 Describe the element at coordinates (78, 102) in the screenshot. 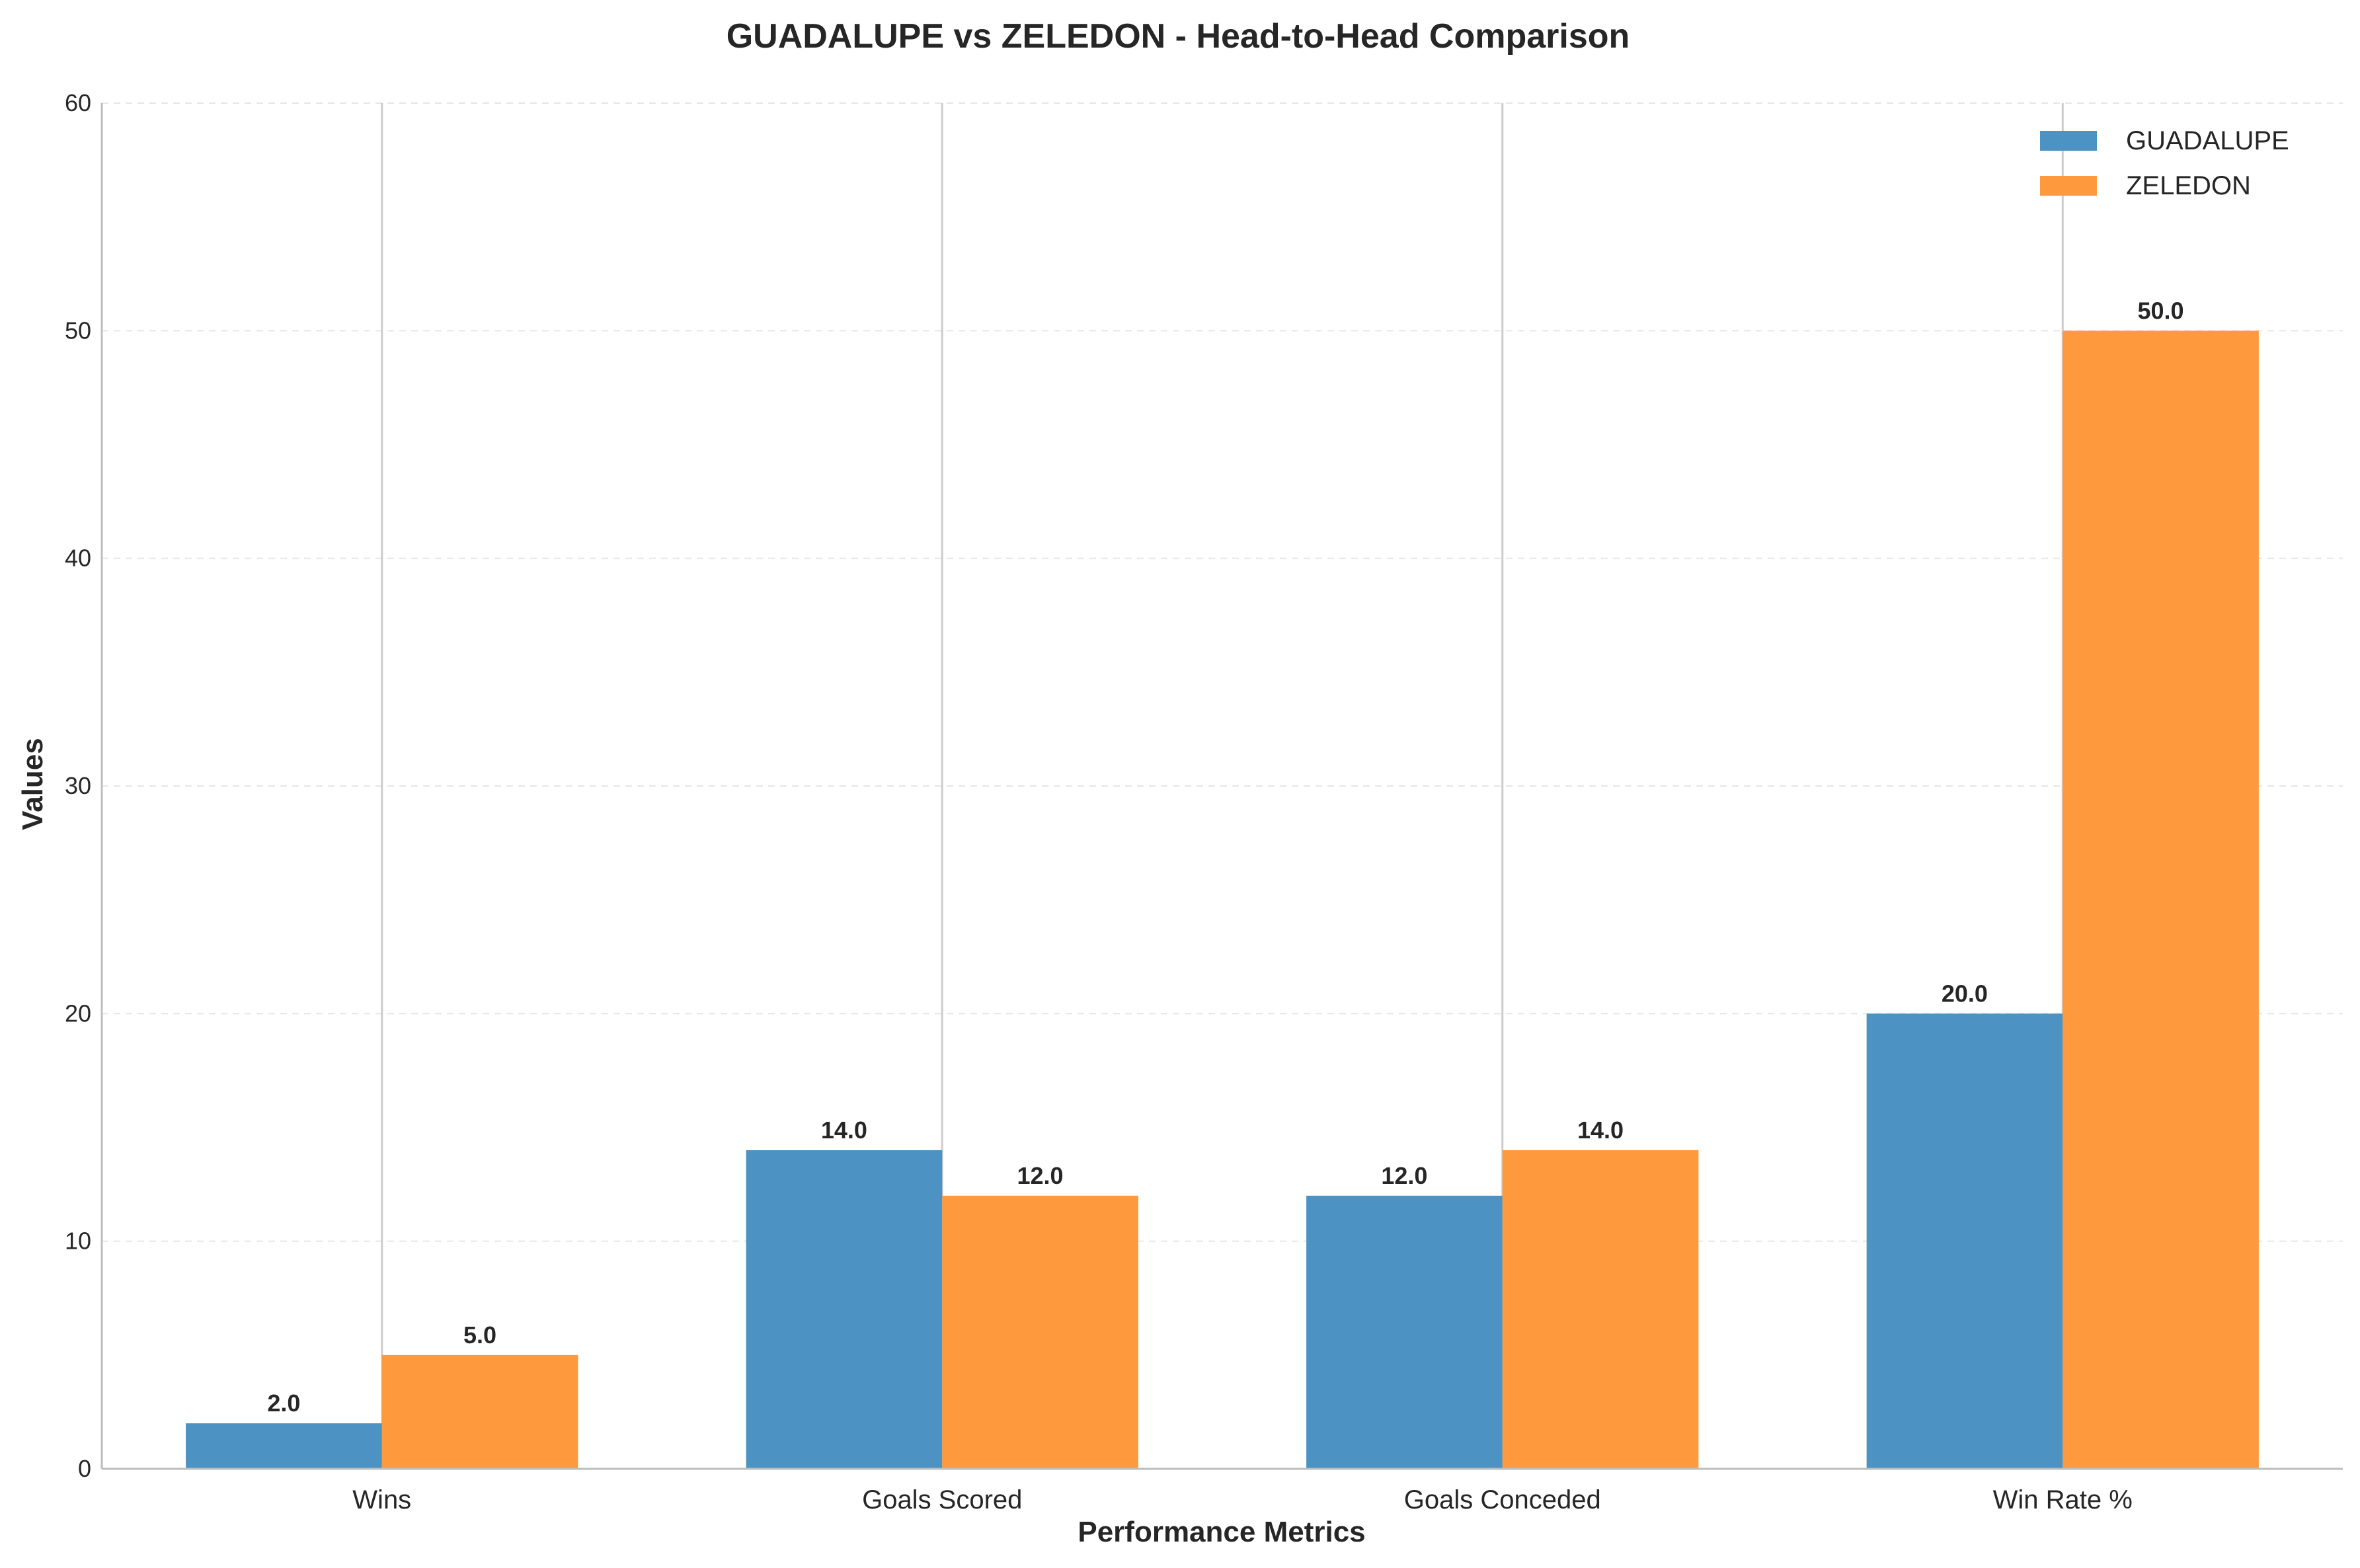

I see `y-tick-label: 60` at that location.